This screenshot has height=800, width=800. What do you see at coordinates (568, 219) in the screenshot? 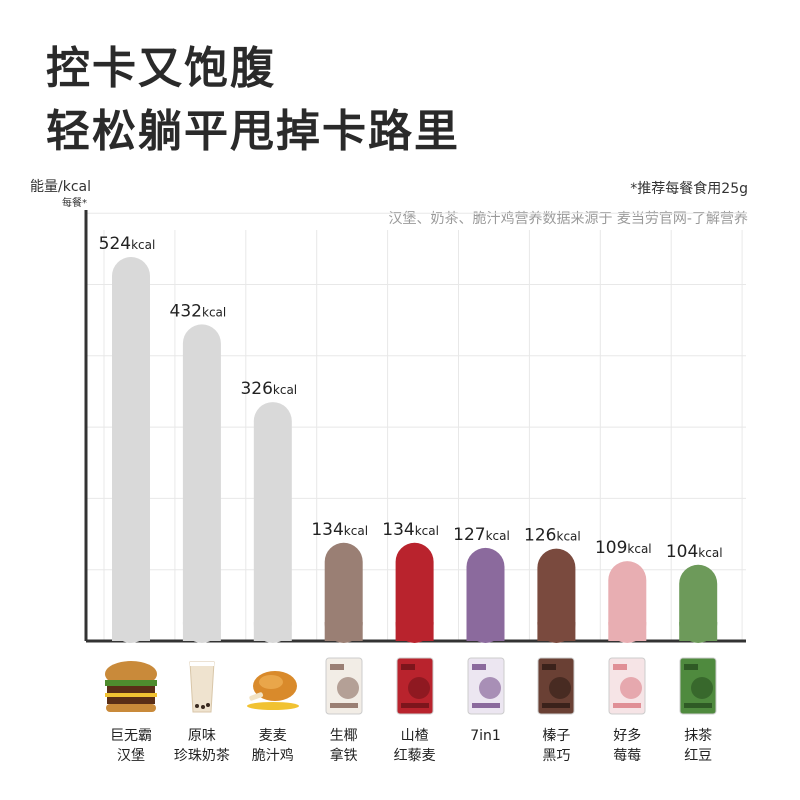
I see `data-source-note: 汉堡、奶茶、脆汁鸡营养数据来源于 麦当劳官网-了解营养` at bounding box center [568, 219].